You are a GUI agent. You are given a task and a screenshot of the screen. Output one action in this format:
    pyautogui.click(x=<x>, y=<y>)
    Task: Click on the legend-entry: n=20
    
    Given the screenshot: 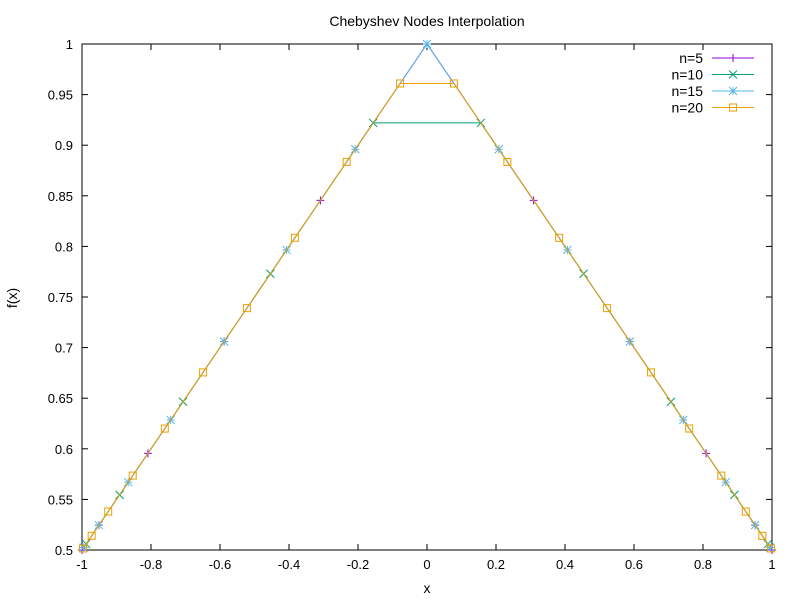 What is the action you would take?
    pyautogui.click(x=712, y=108)
    